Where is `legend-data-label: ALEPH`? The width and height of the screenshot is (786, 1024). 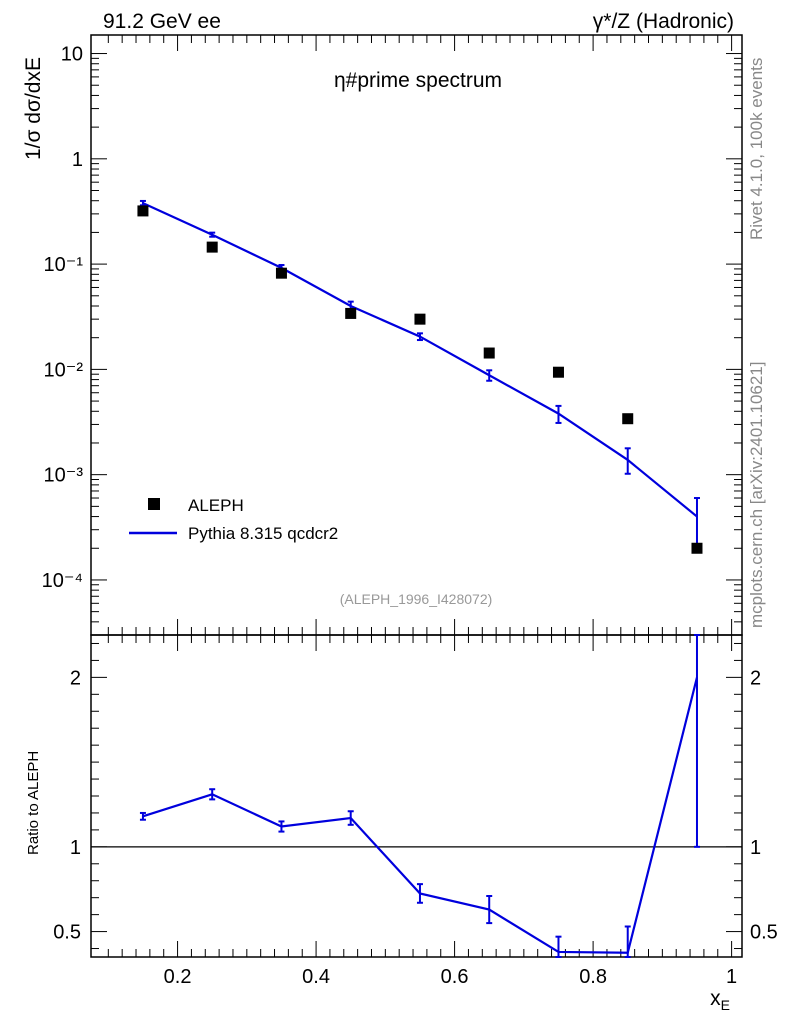 legend-data-label: ALEPH is located at coordinates (216, 505).